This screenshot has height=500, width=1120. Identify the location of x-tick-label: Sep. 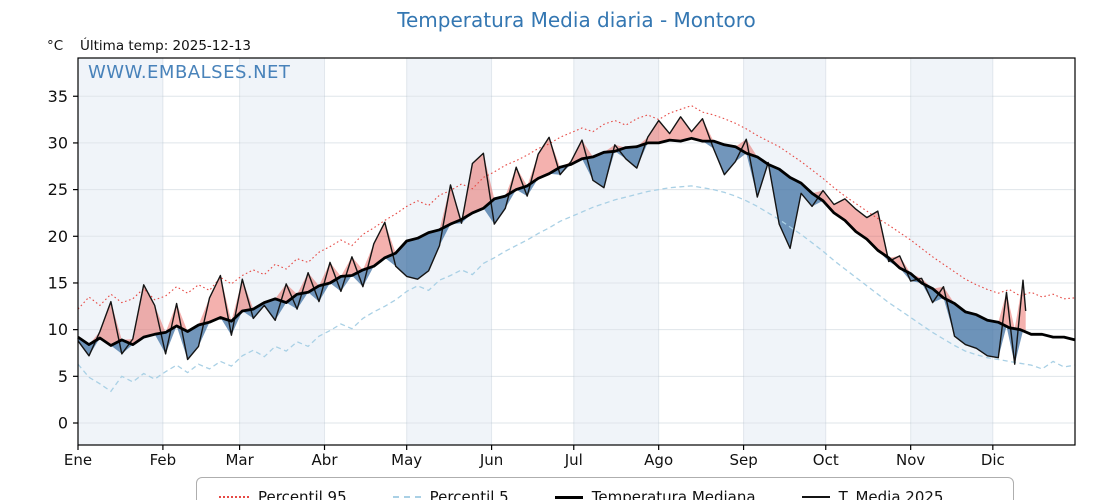
(743, 460).